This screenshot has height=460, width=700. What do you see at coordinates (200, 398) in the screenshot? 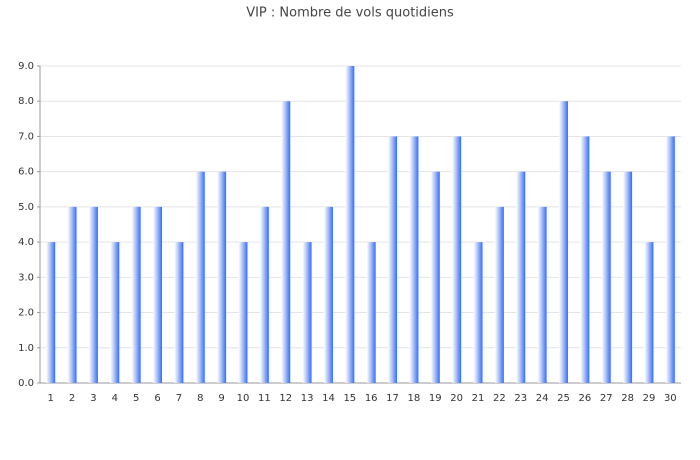
I see `x-tick-label: 8` at bounding box center [200, 398].